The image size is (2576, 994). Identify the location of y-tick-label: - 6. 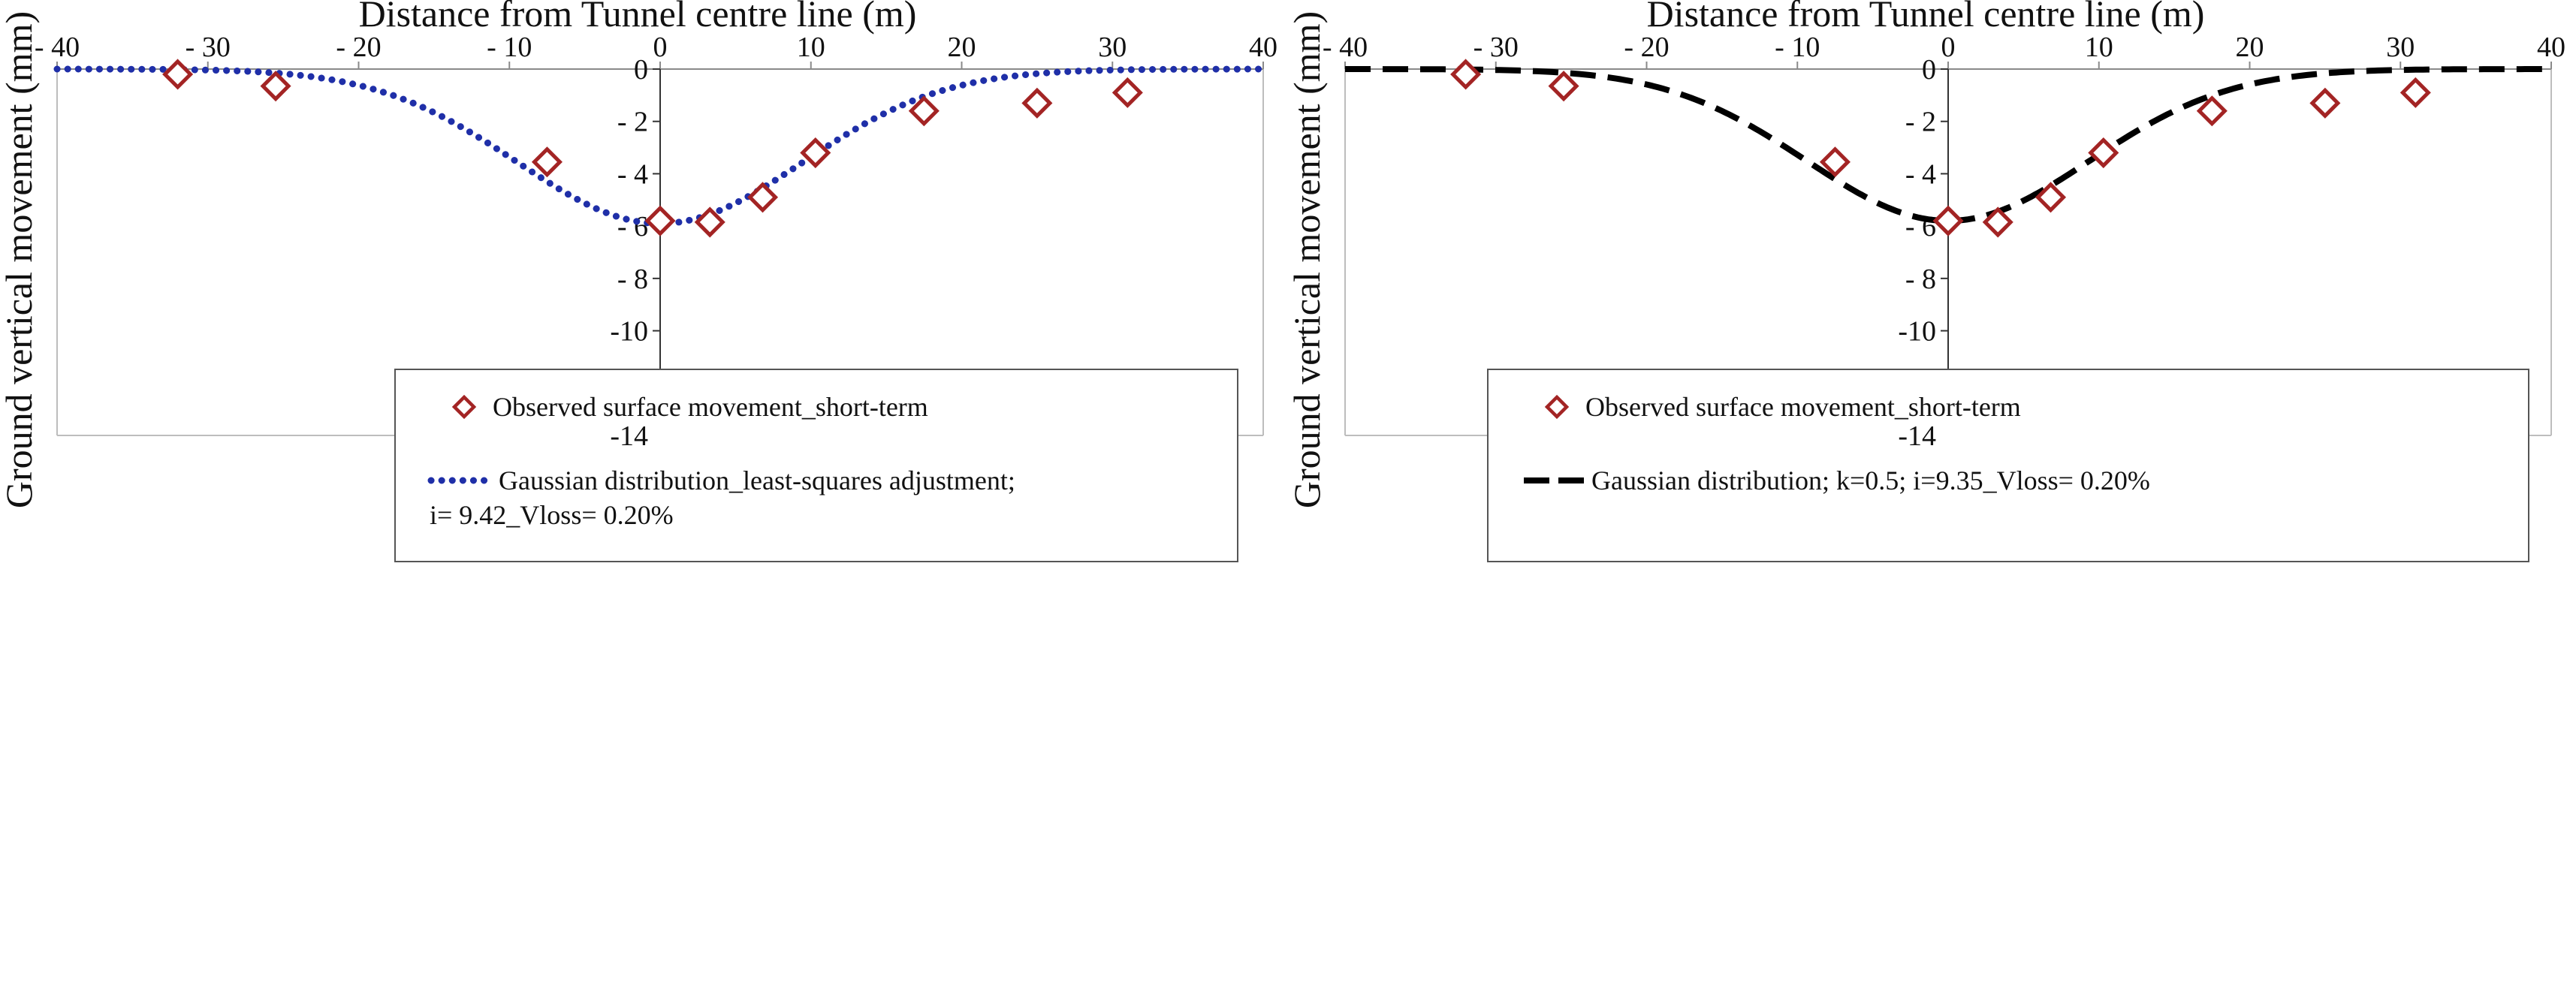
(632, 227).